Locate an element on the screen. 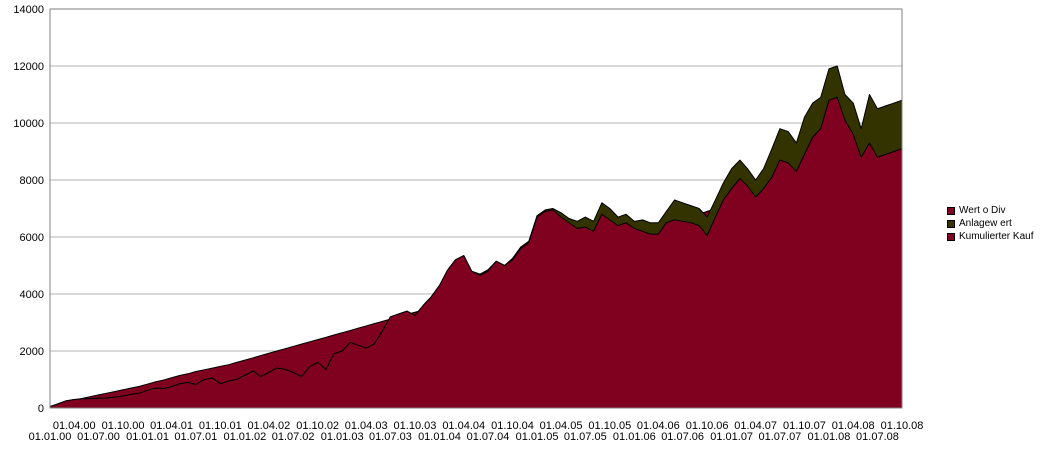 This screenshot has width=1052, height=456. legend-label-kumulierter-kauf: Kumulierter Kauf is located at coordinates (996, 236).